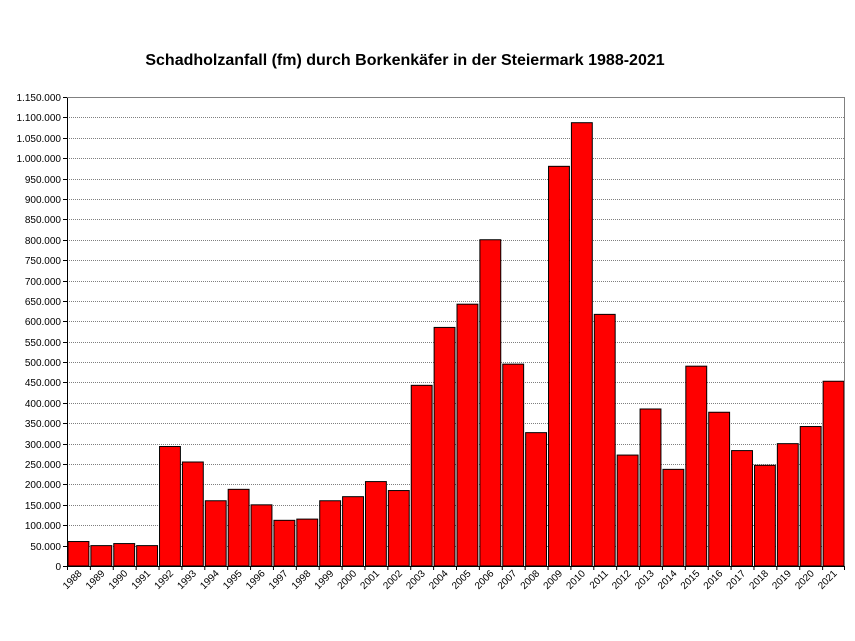 The image size is (855, 641). I want to click on bar-2019, so click(787, 505).